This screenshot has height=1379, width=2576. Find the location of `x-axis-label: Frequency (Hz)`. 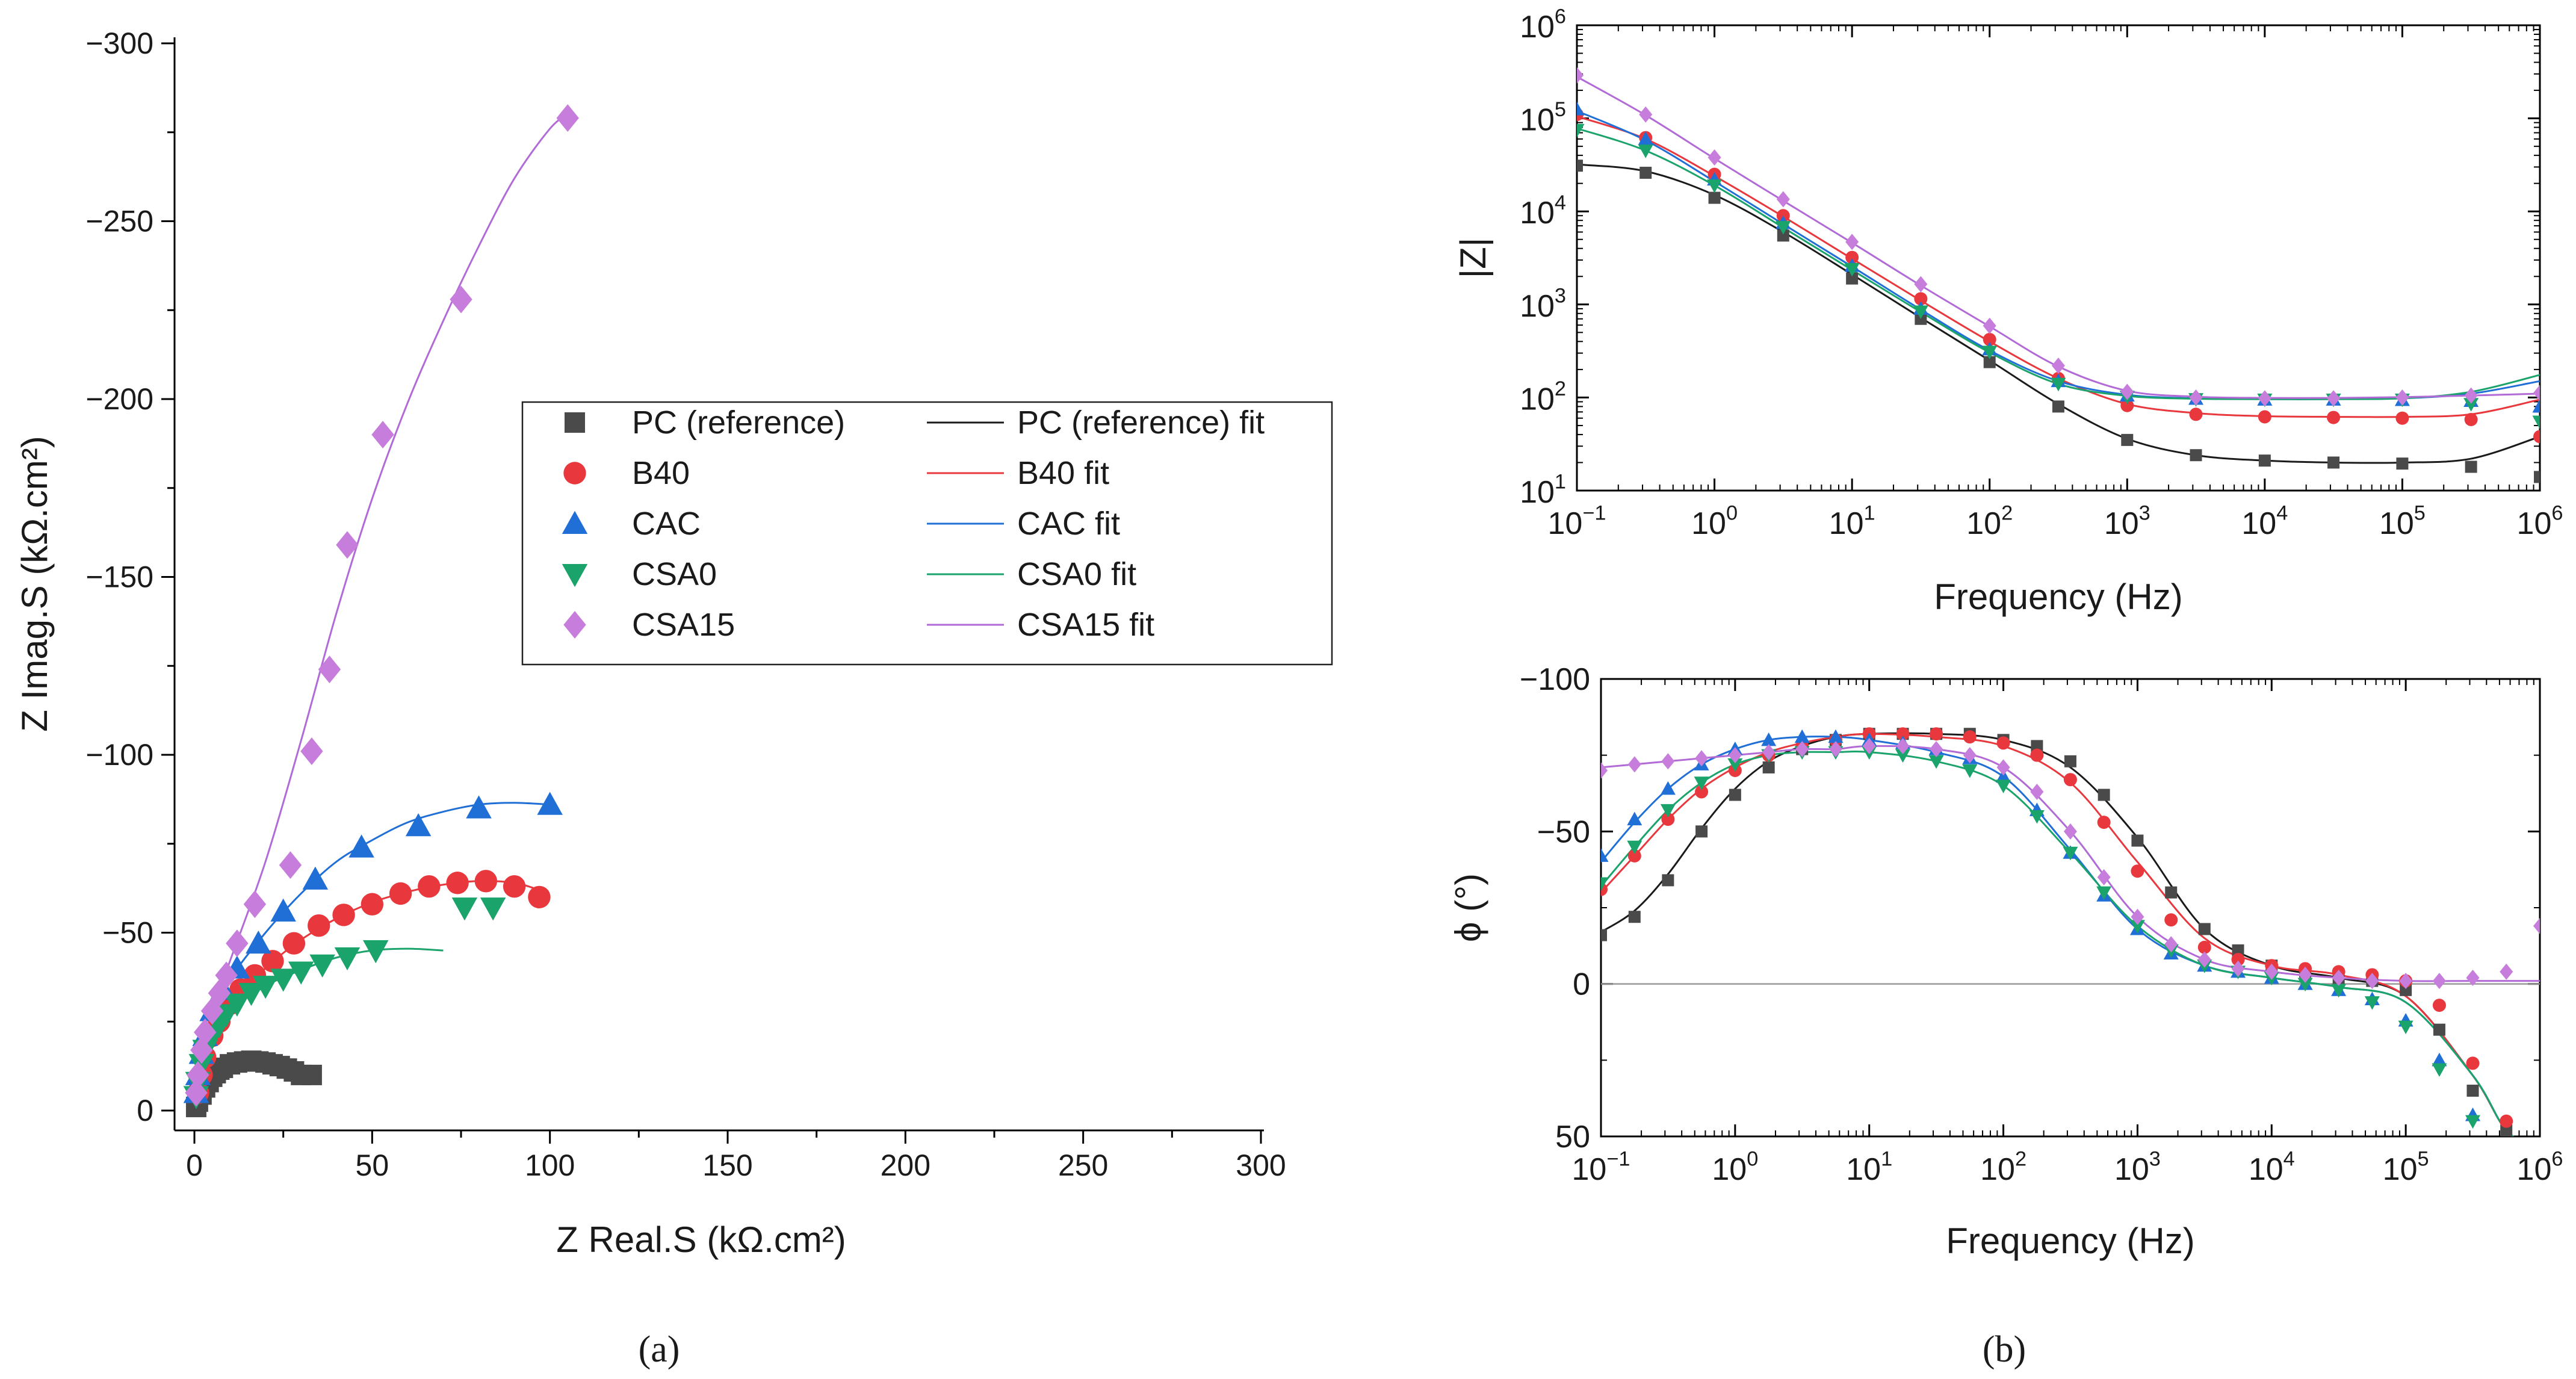

x-axis-label: Frequency (Hz) is located at coordinates (2058, 597).